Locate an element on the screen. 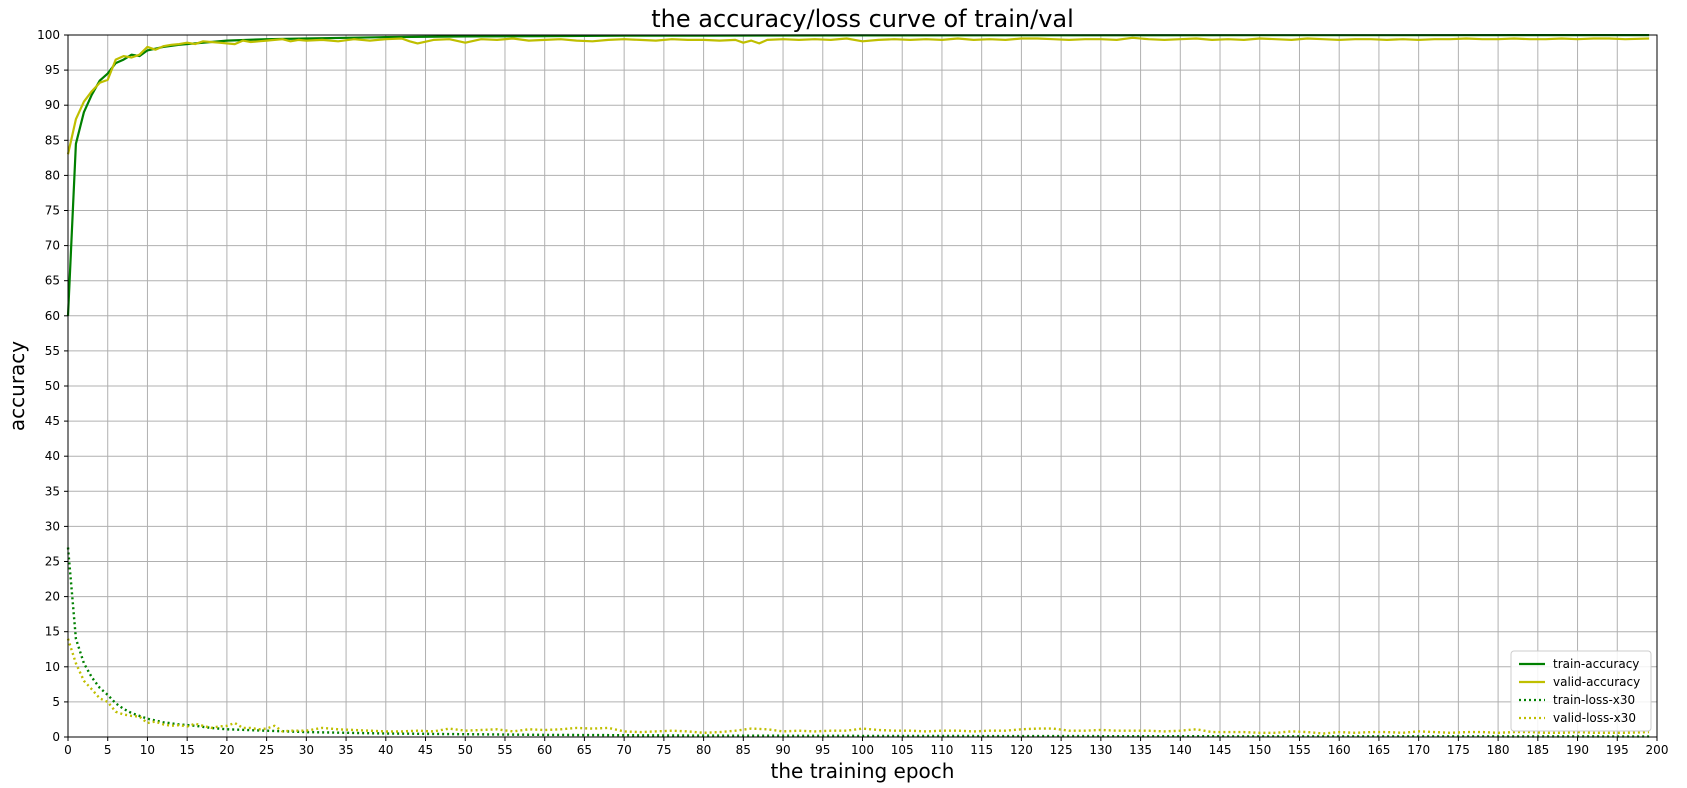 The height and width of the screenshot is (788, 1687). x-tick-label: 45 is located at coordinates (425, 750).